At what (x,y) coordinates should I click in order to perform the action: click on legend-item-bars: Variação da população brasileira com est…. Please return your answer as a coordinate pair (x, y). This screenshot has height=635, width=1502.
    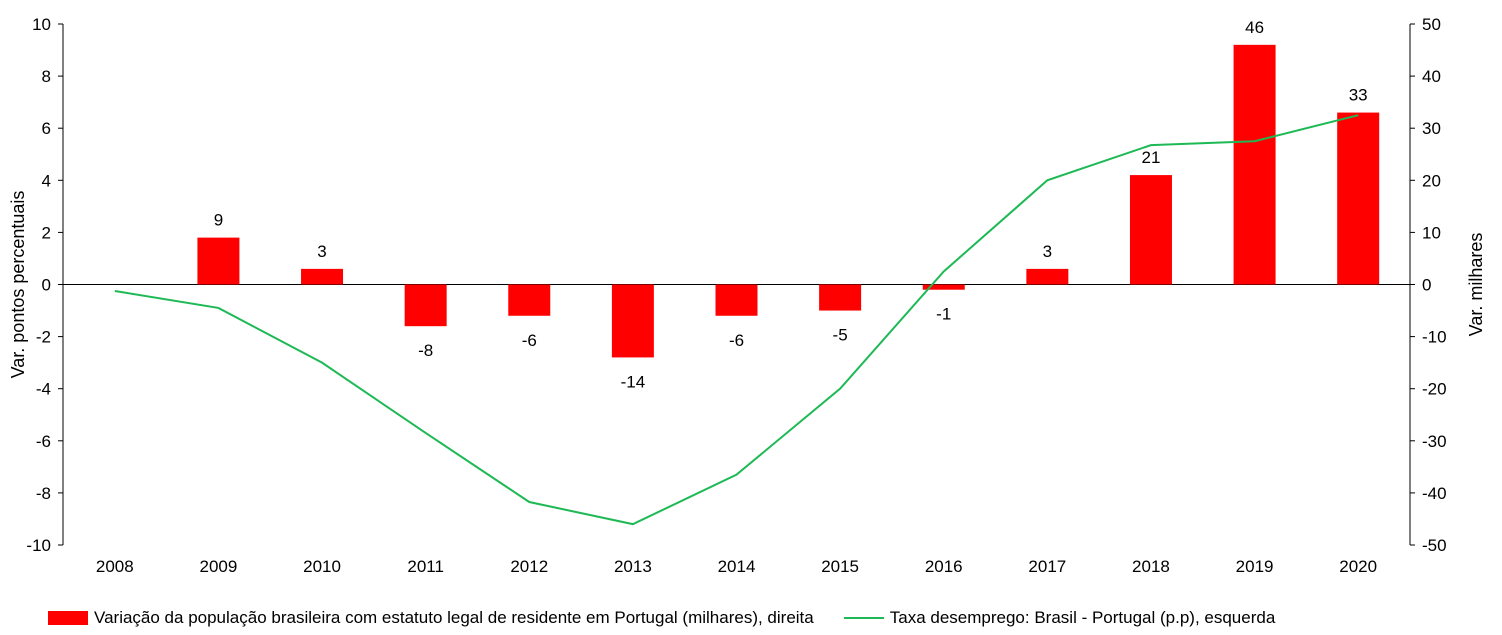
    Looking at the image, I should click on (431, 618).